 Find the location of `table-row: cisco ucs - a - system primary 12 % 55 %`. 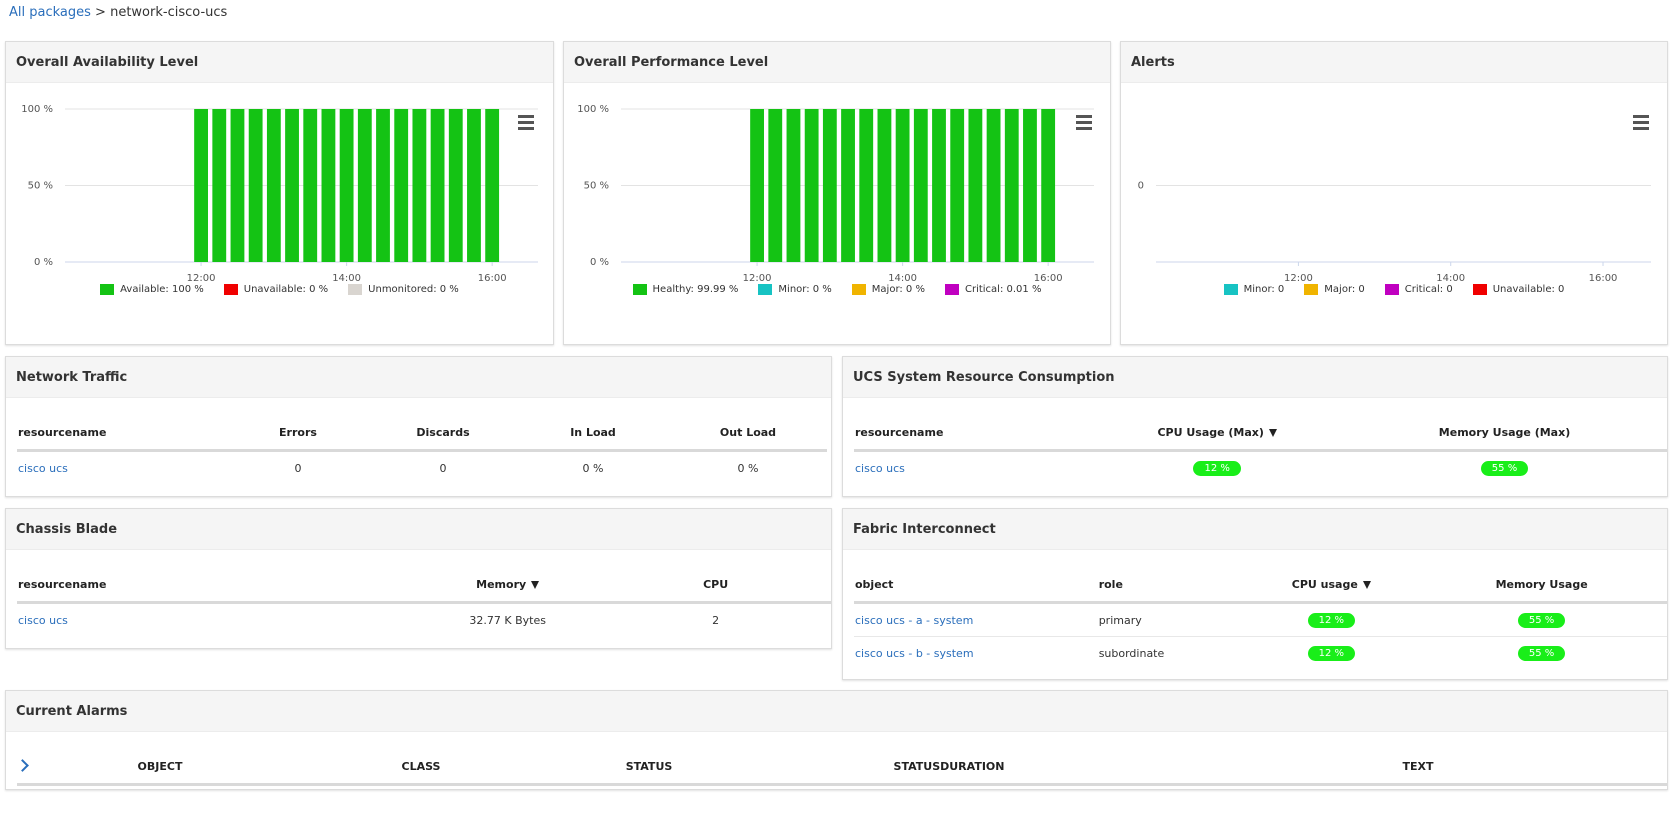

table-row: cisco ucs - a - system primary 12 % 55 % is located at coordinates (1260, 619).